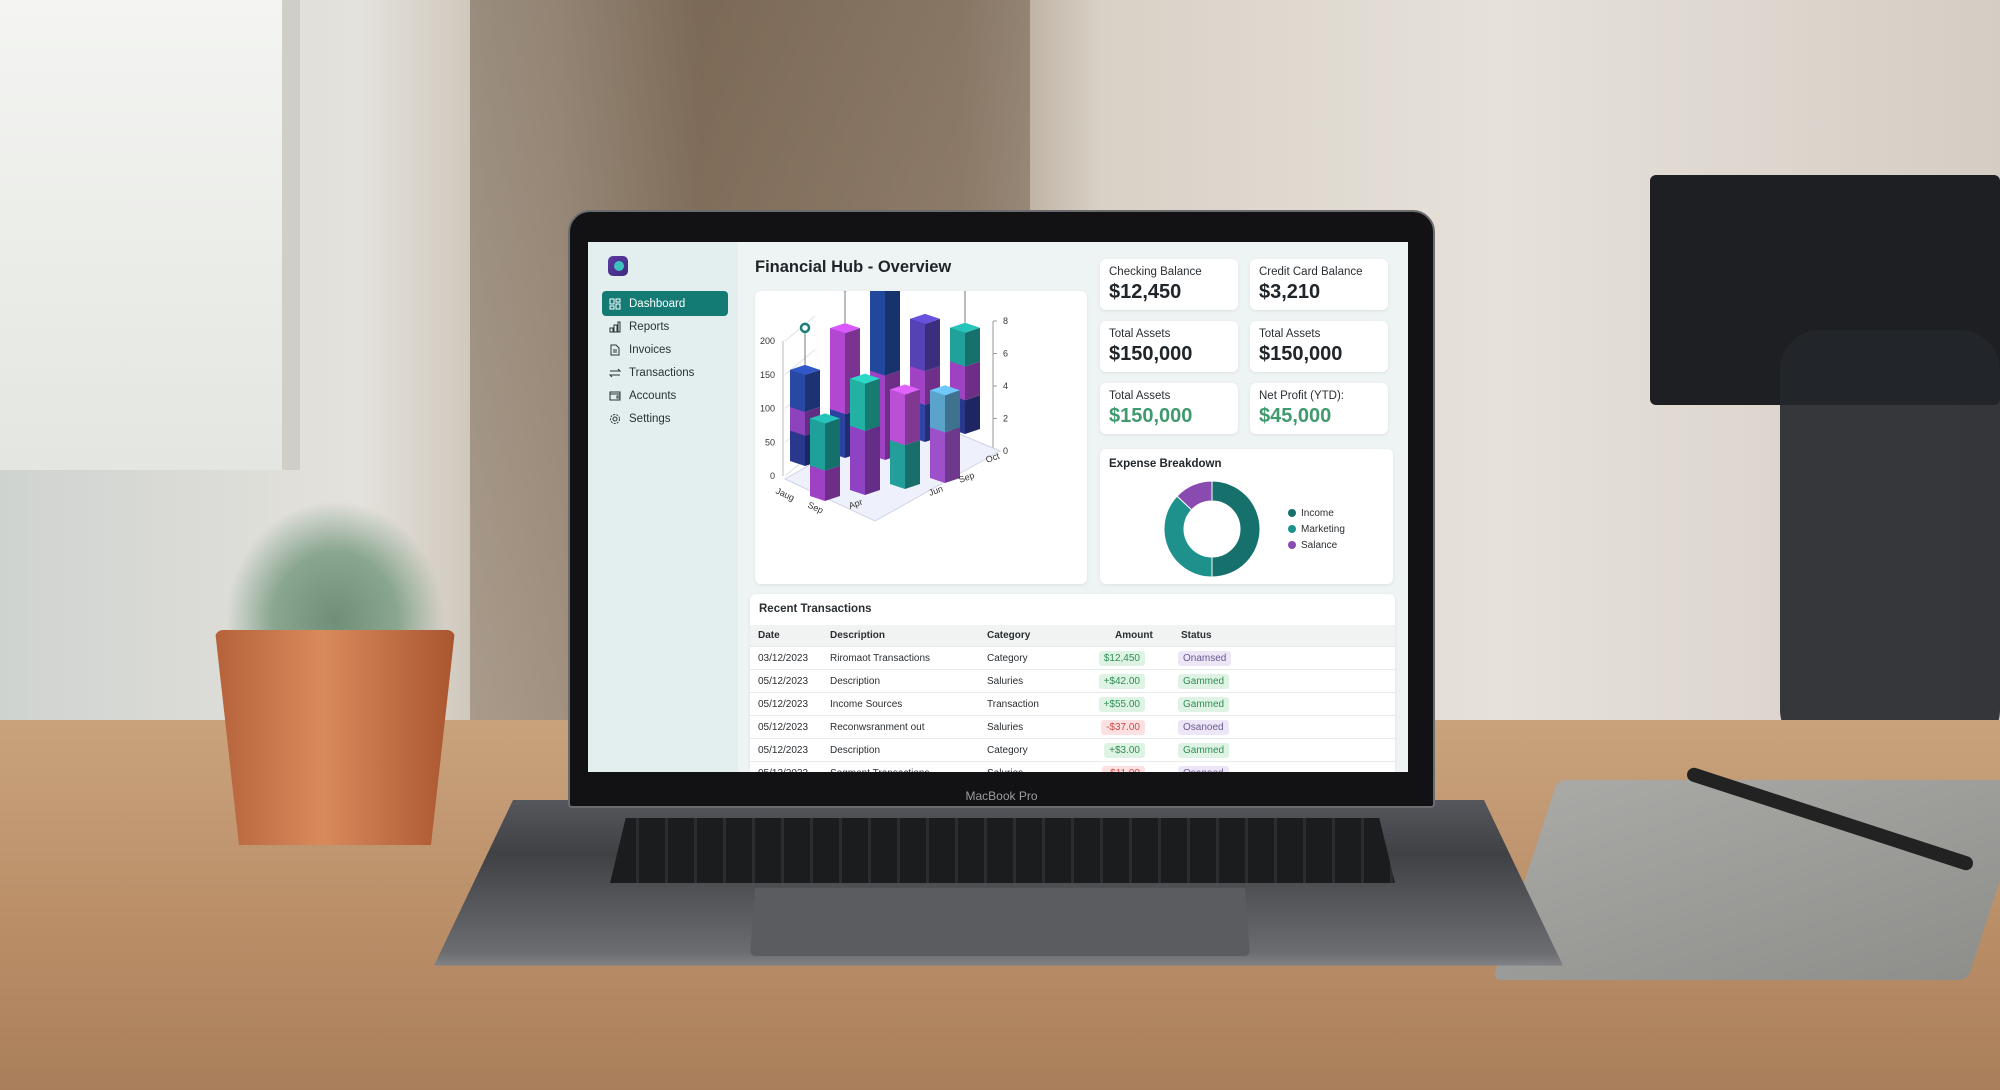 This screenshot has width=2000, height=1090. I want to click on cell-category: Saluries, so click(1005, 681).